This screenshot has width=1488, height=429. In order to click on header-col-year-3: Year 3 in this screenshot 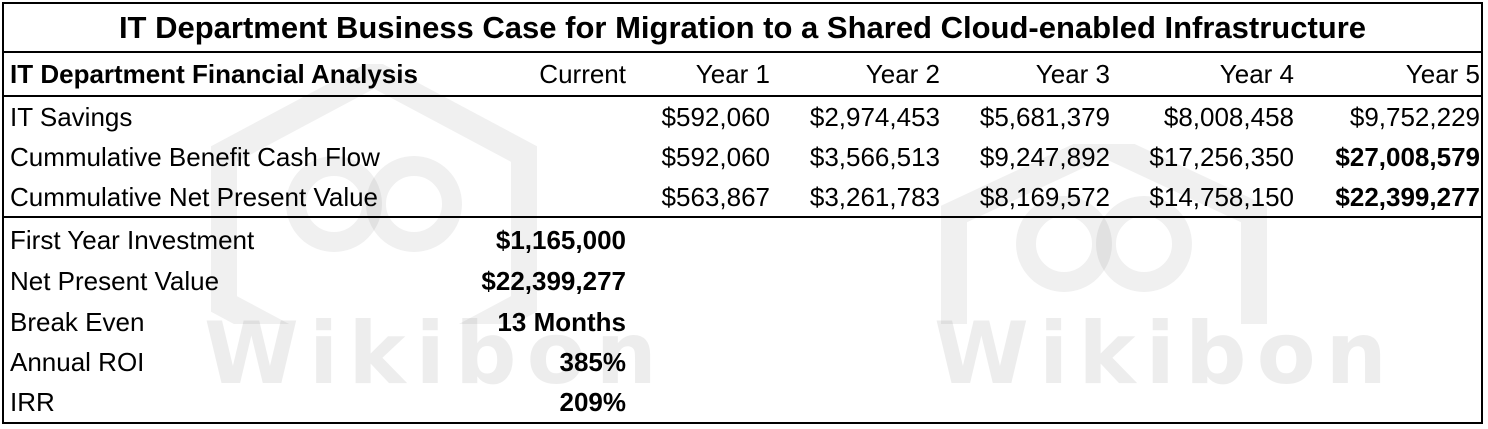, I will do `click(1072, 74)`.